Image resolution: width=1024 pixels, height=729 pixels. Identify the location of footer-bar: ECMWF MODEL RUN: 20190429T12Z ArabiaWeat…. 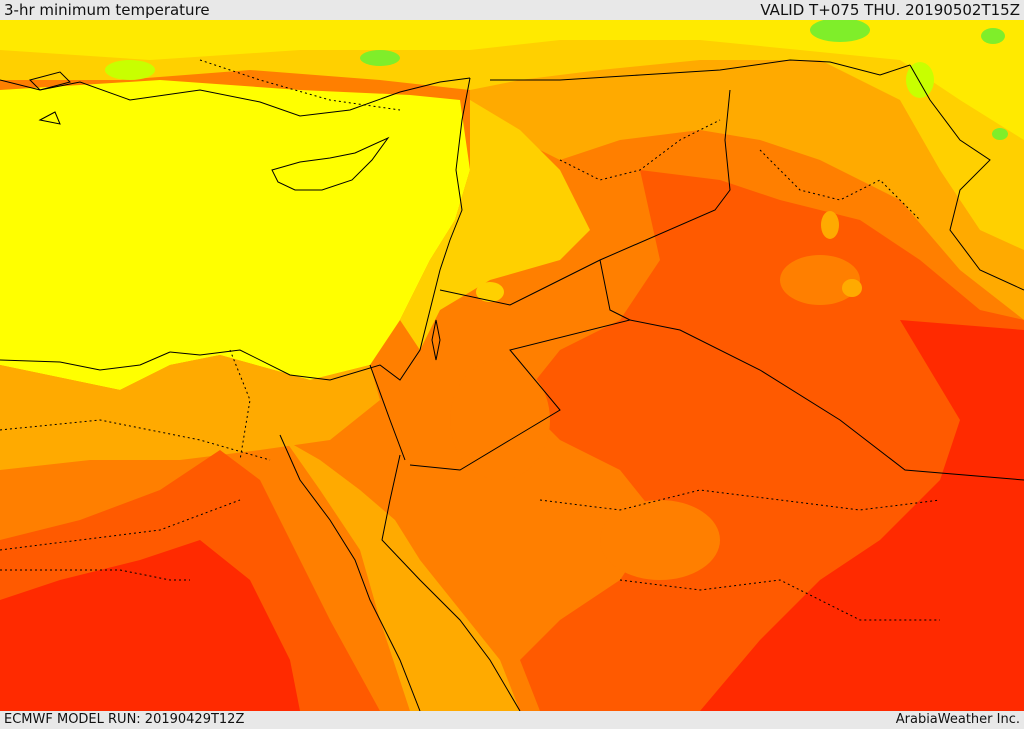
(512, 720).